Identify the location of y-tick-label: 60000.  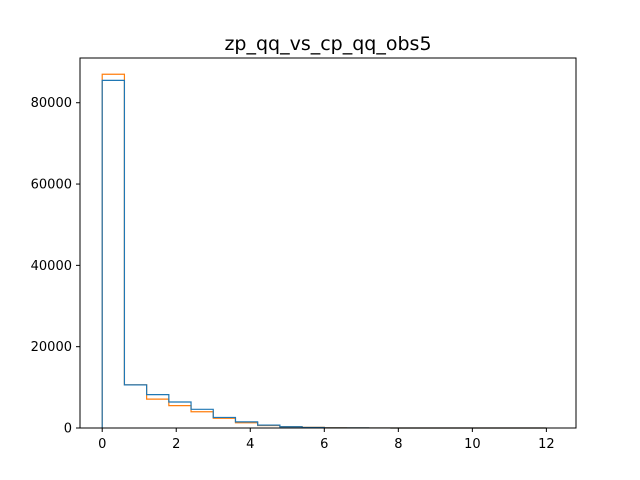
(51, 185).